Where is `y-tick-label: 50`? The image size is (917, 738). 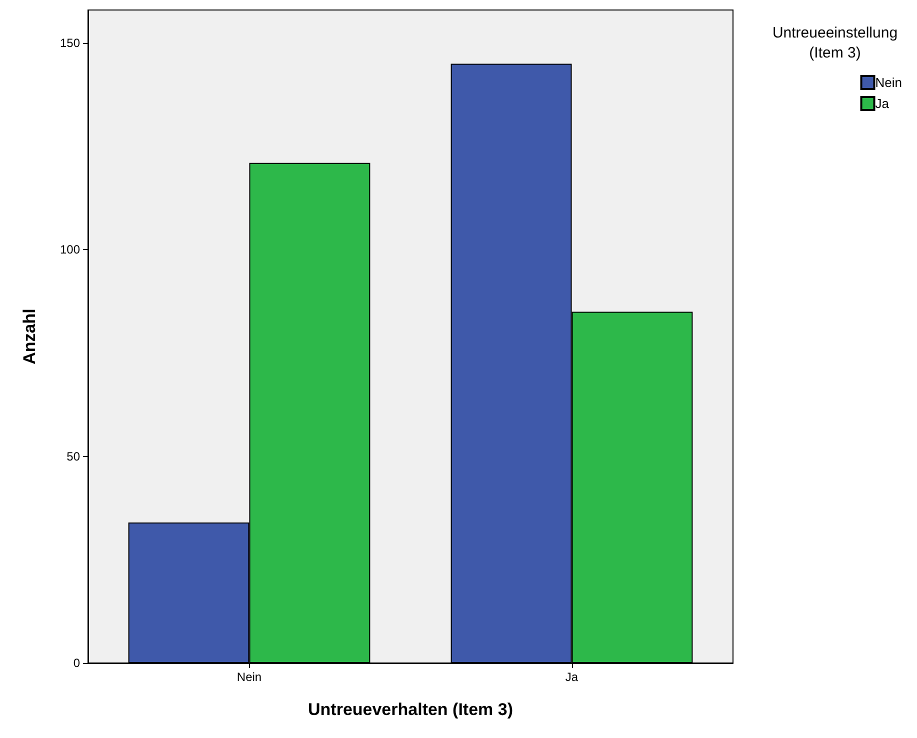 y-tick-label: 50 is located at coordinates (73, 456).